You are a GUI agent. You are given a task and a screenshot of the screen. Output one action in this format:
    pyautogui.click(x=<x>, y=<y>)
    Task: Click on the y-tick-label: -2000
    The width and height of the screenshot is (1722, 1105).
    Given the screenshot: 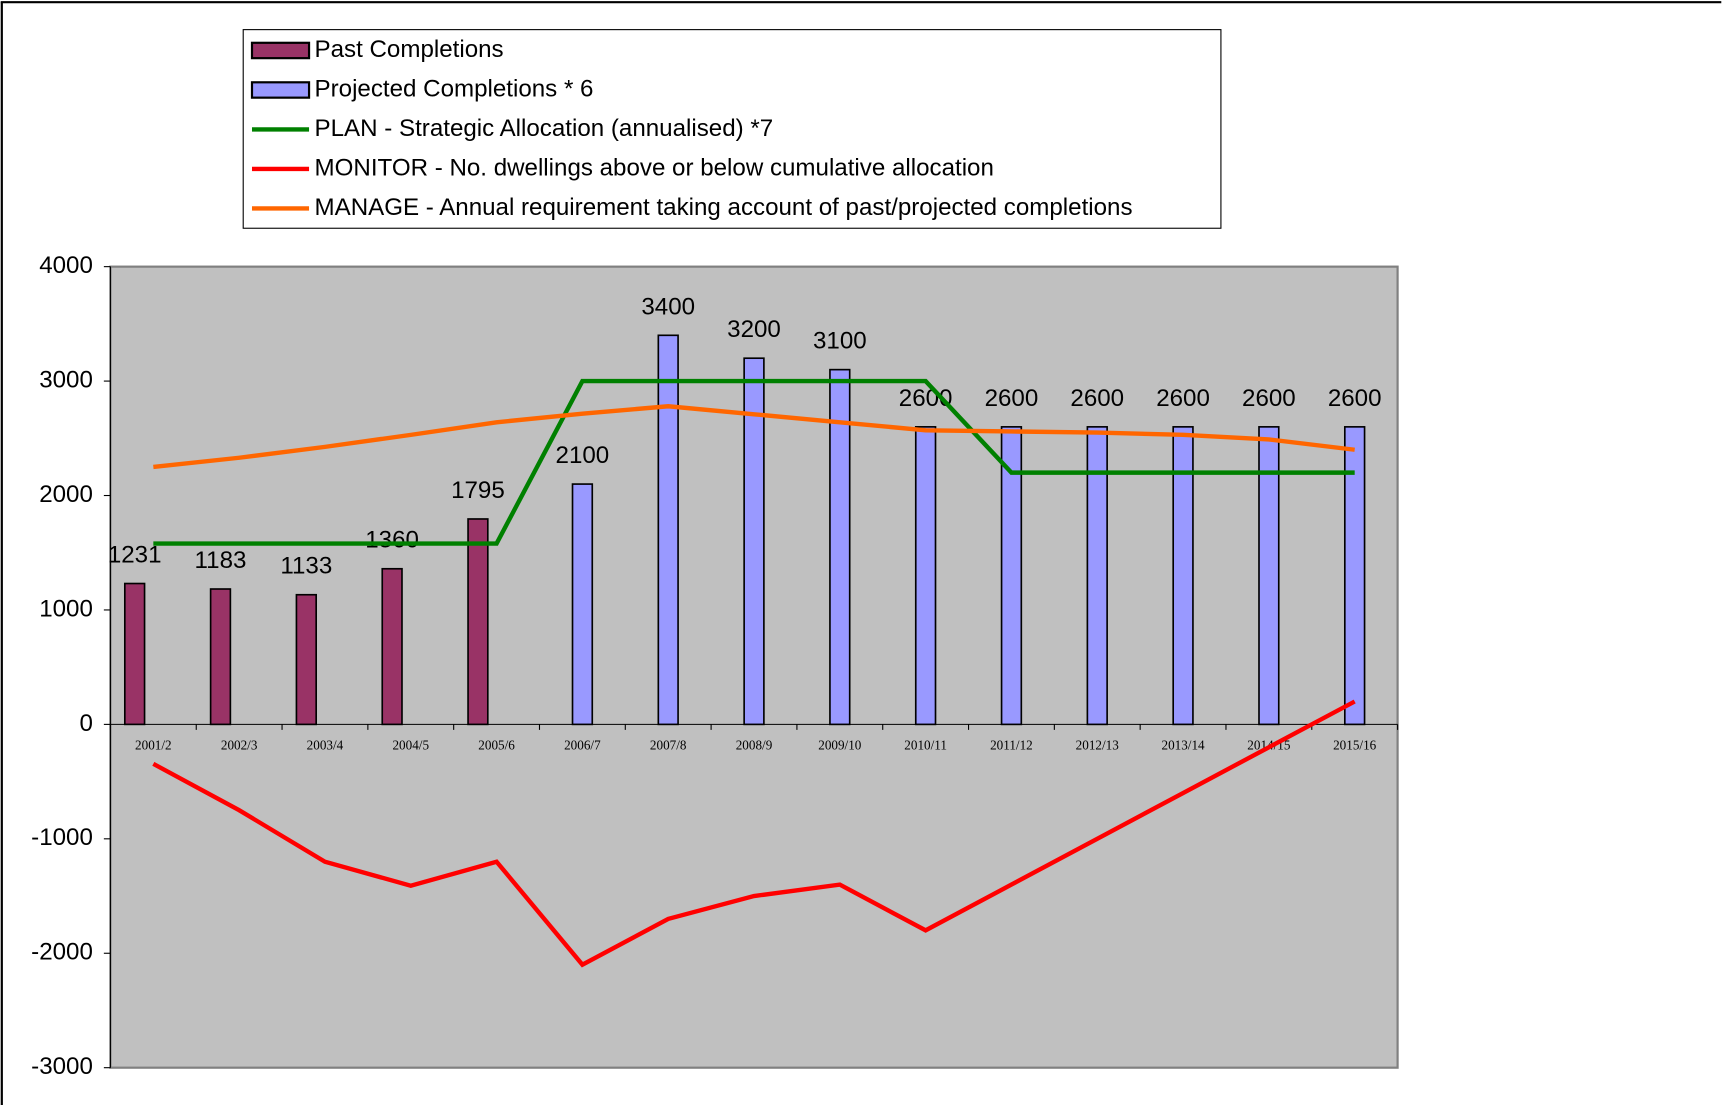 What is the action you would take?
    pyautogui.click(x=62, y=952)
    